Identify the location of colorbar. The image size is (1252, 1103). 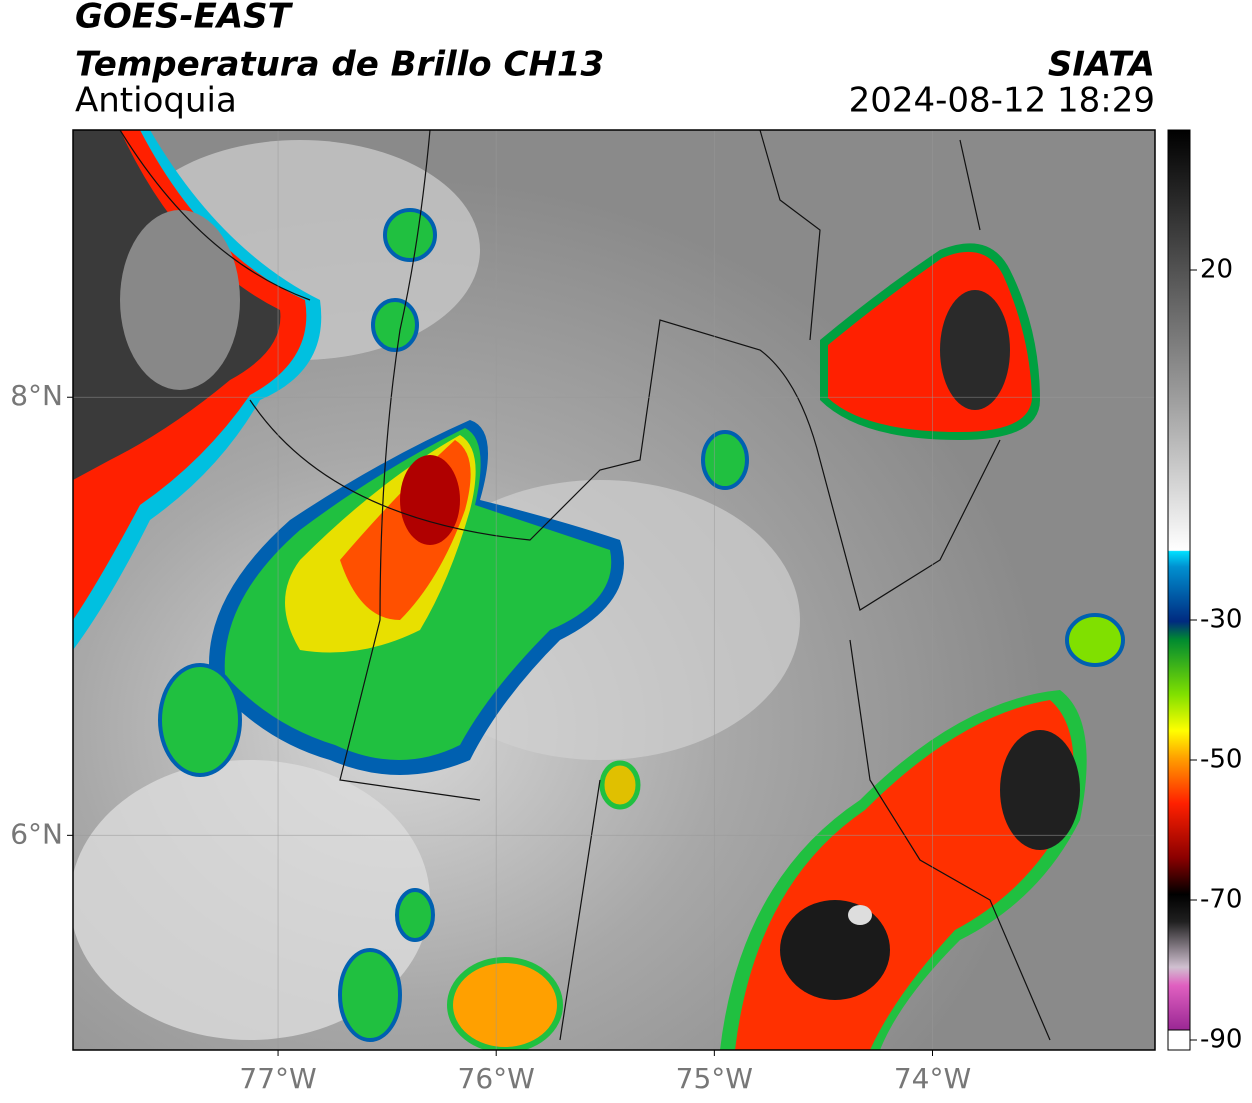
(1179, 585).